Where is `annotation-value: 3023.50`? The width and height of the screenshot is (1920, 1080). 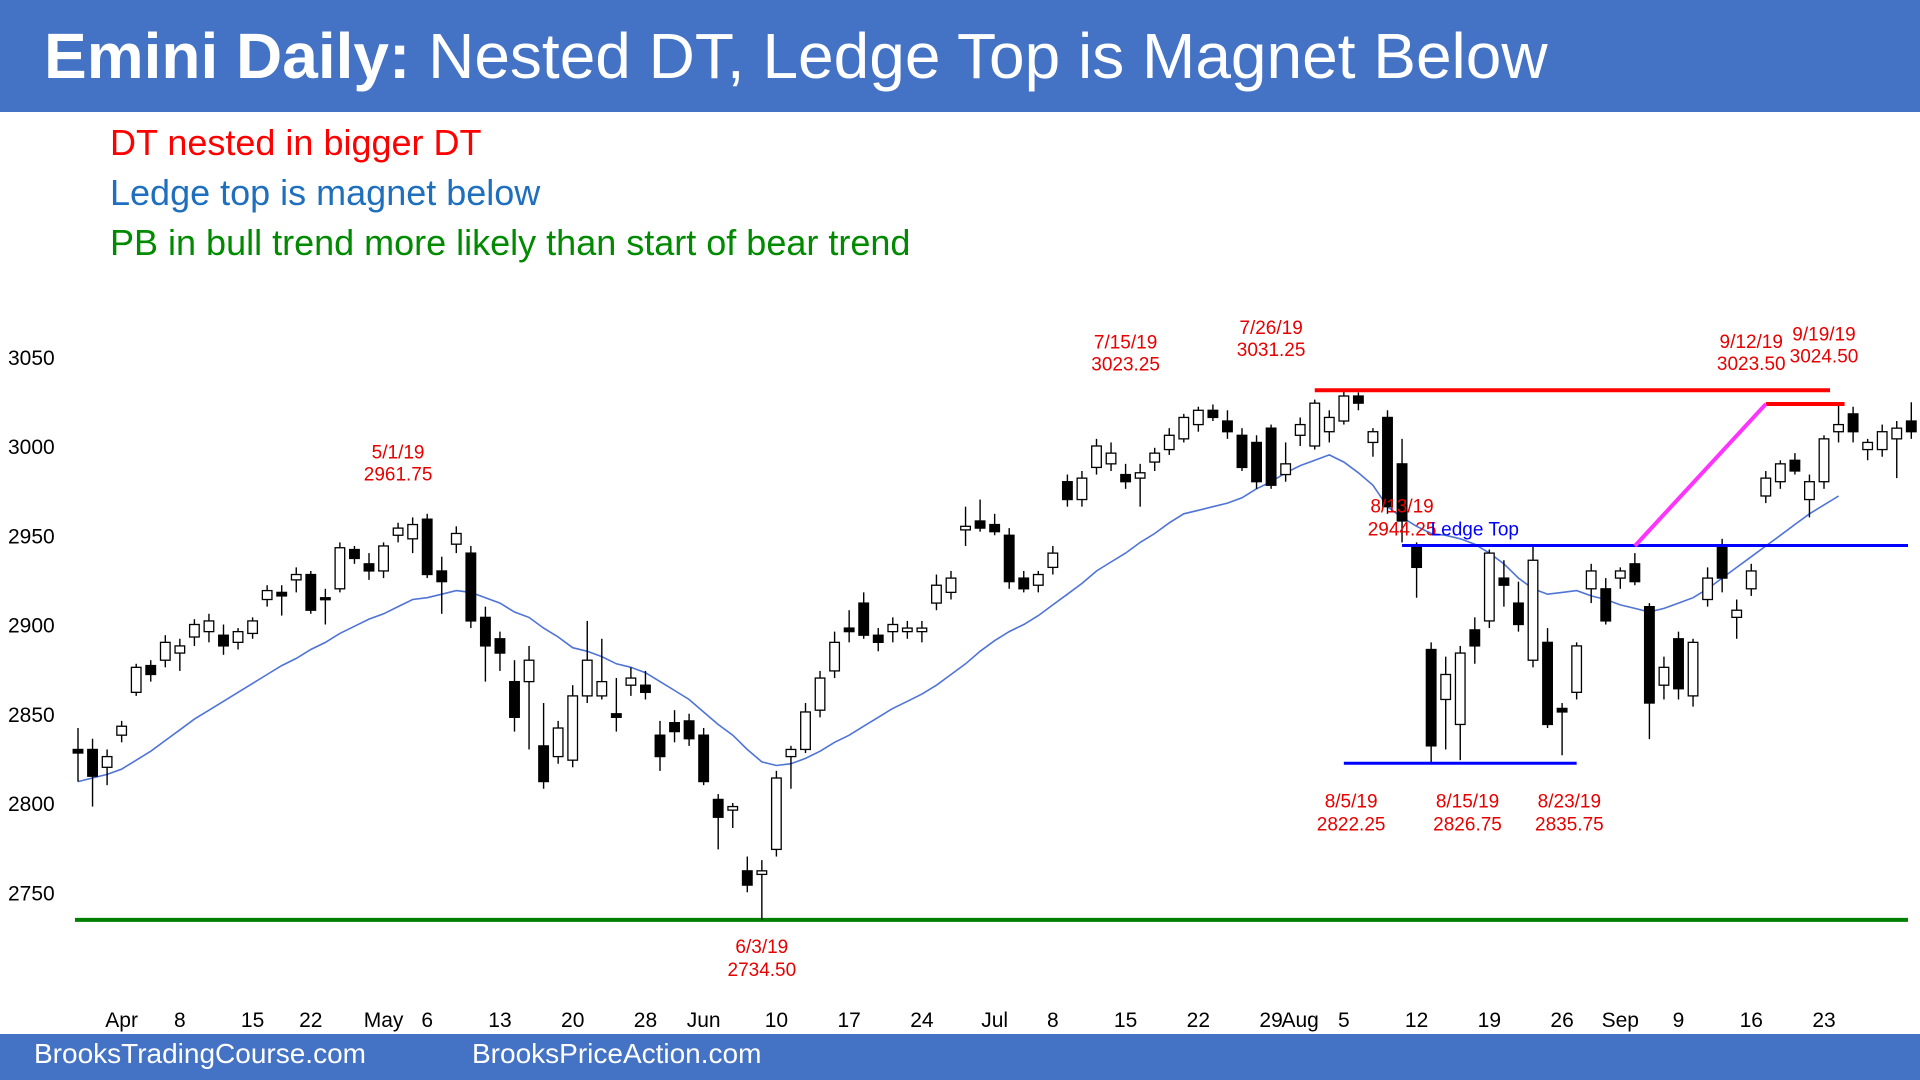 annotation-value: 3023.50 is located at coordinates (1751, 364).